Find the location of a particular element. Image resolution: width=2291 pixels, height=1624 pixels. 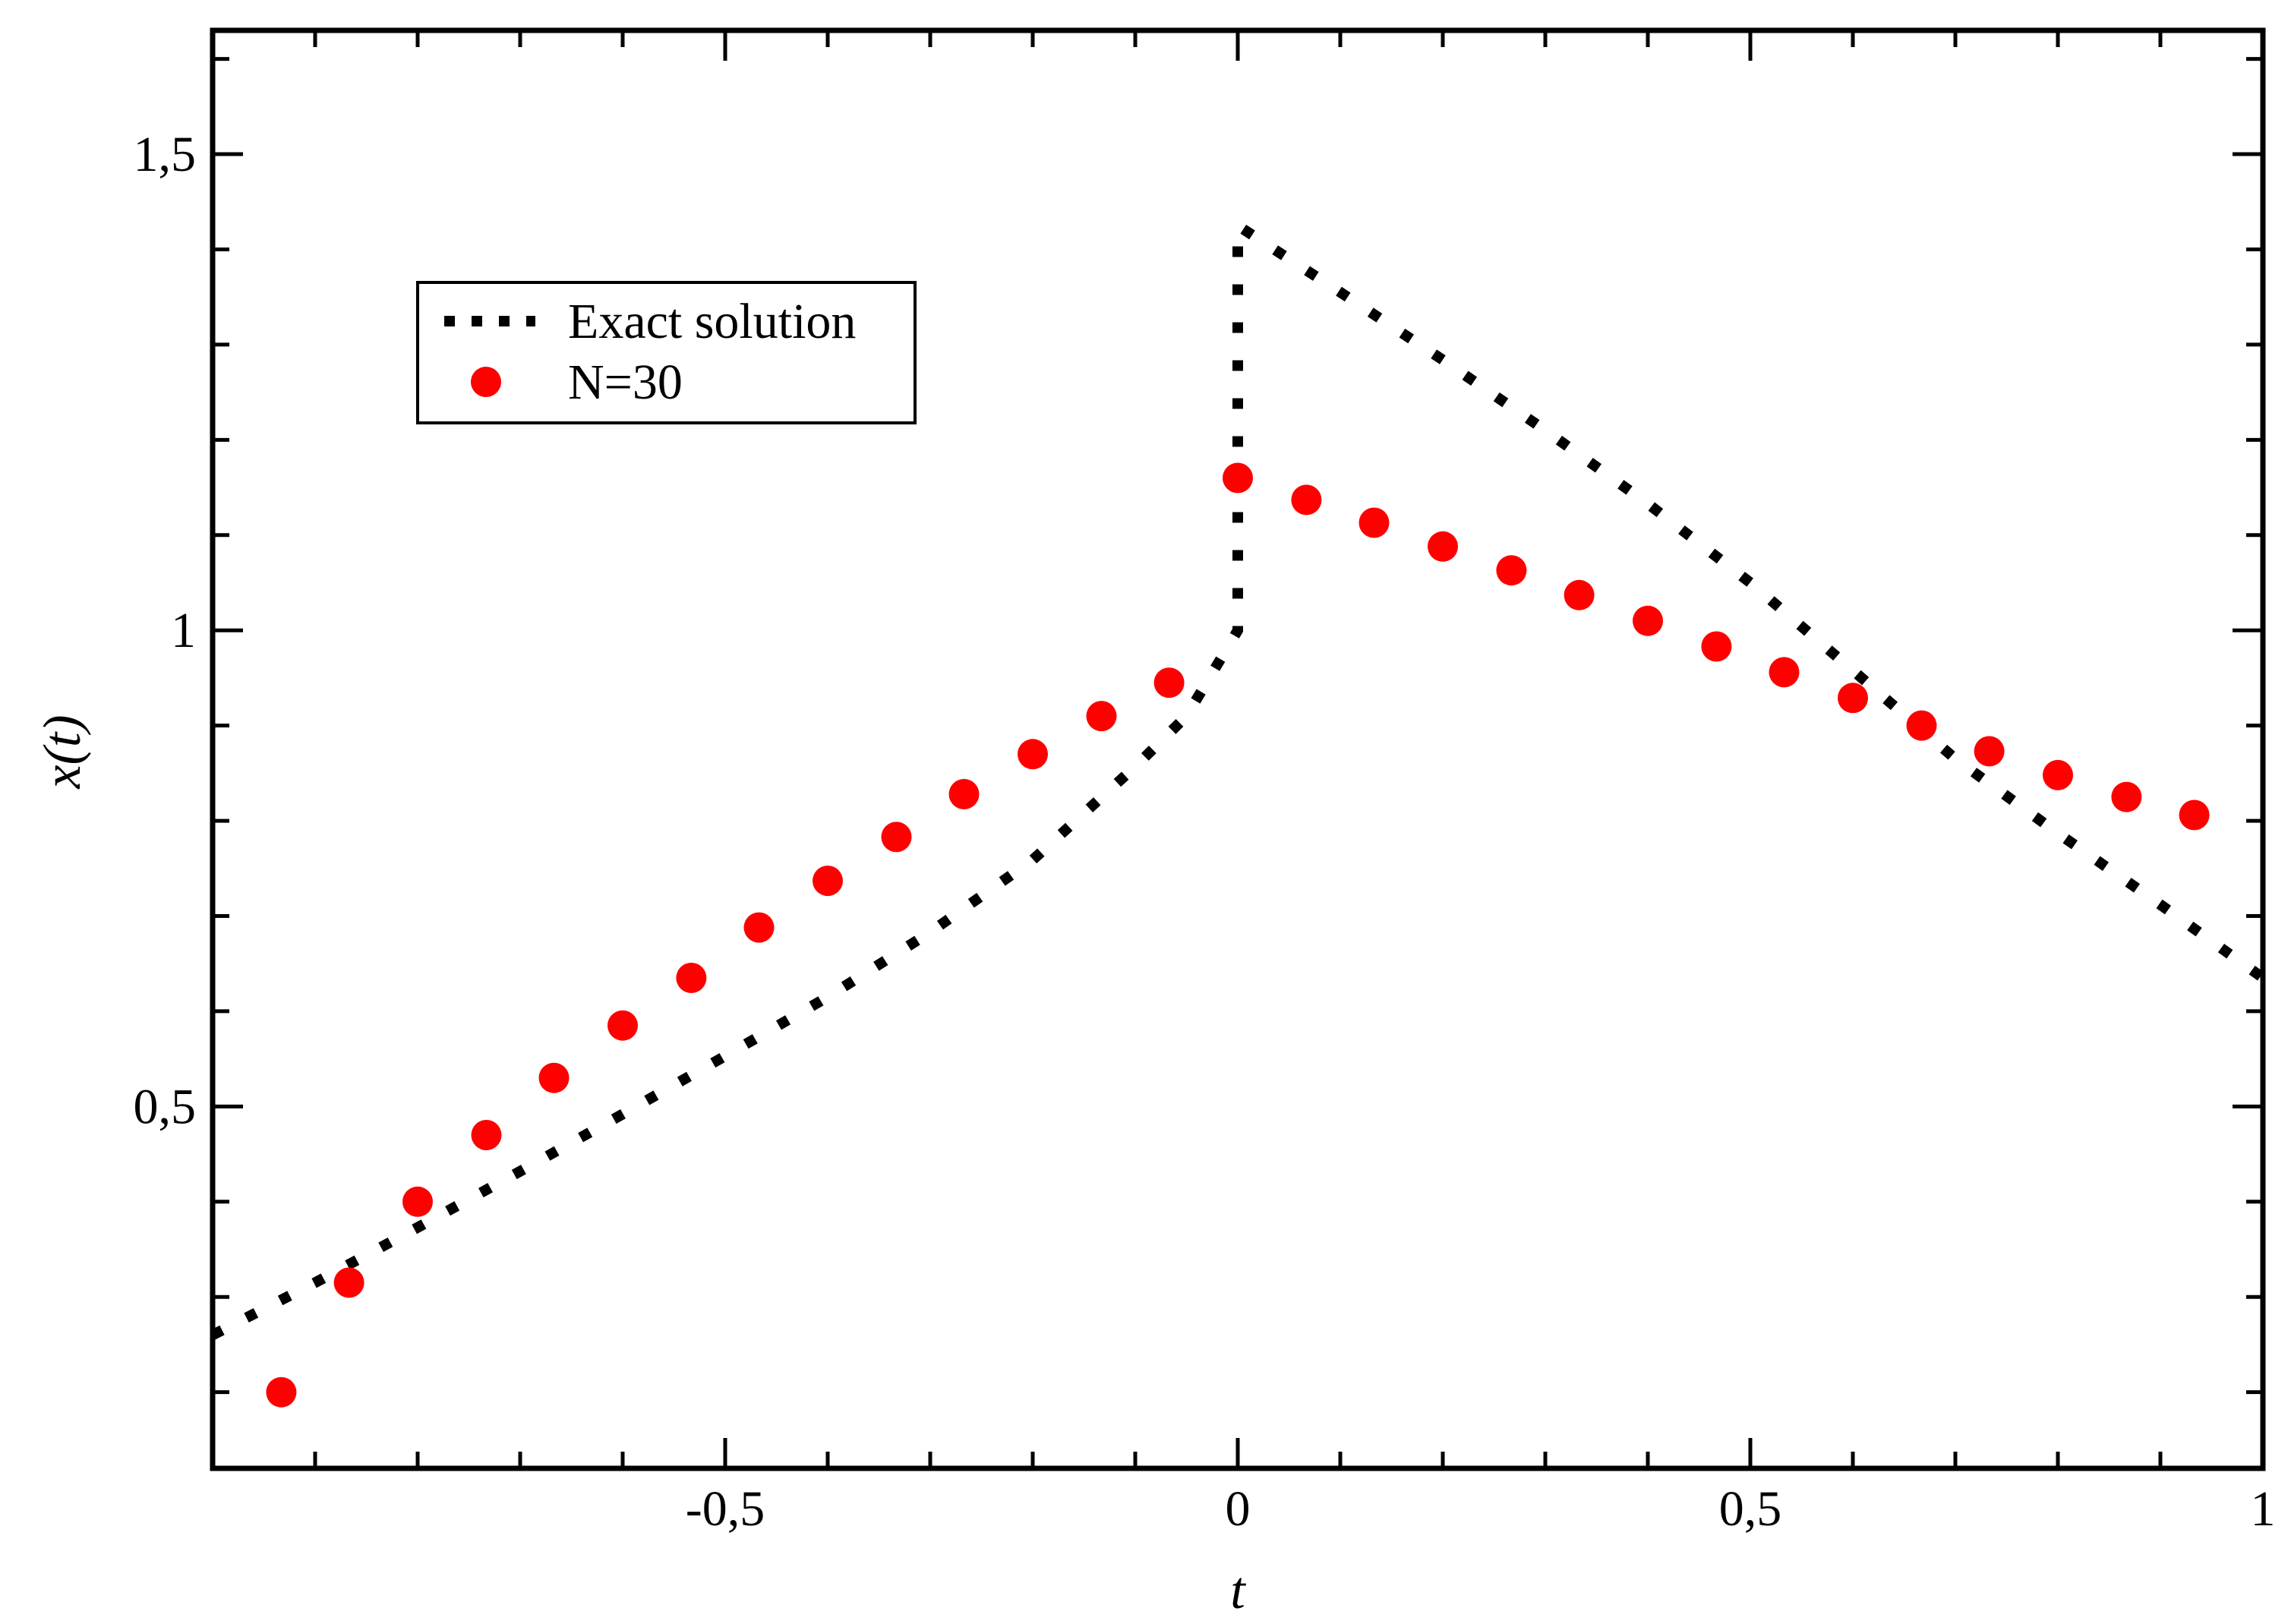

legend: Exact solution N=30 is located at coordinates (666, 352).